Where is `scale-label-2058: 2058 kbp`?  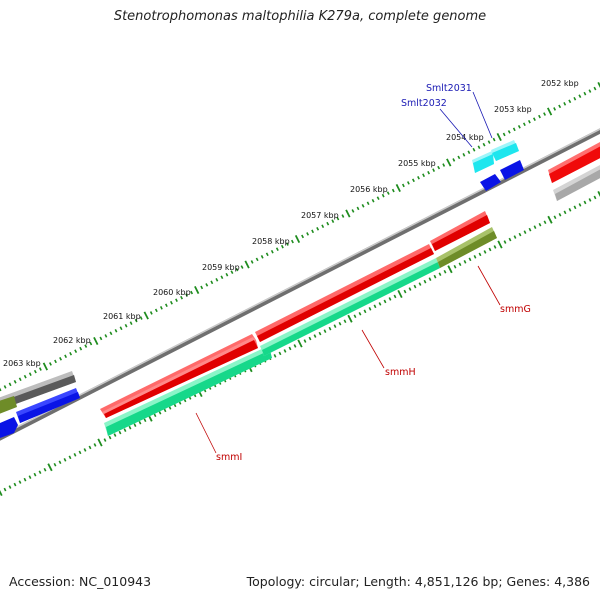
scale-label-2058: 2058 kbp is located at coordinates (271, 241).